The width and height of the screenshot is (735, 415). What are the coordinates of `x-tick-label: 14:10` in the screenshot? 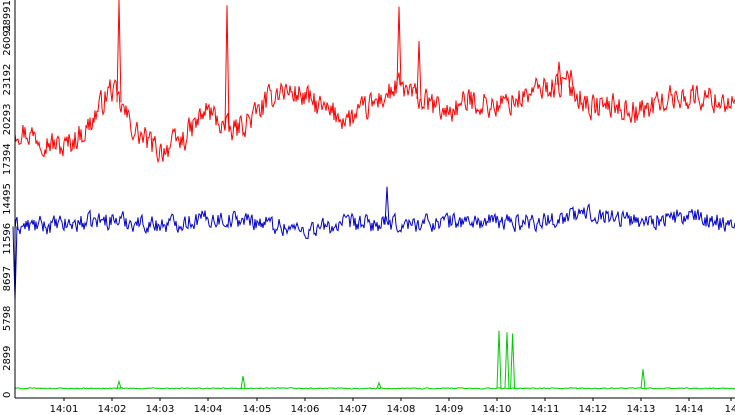 It's located at (497, 409).